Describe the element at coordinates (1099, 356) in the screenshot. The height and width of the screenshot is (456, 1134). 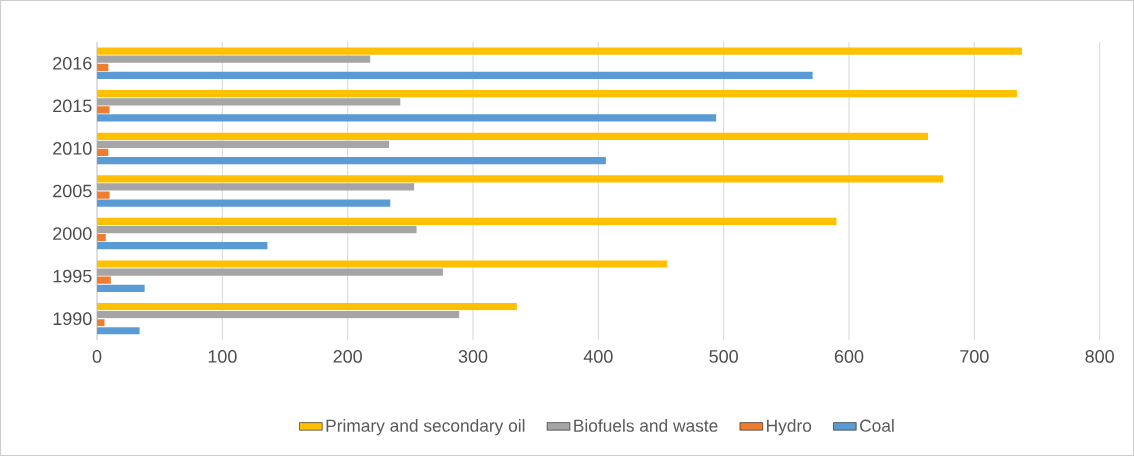
I see `x-tick-label: 800` at that location.